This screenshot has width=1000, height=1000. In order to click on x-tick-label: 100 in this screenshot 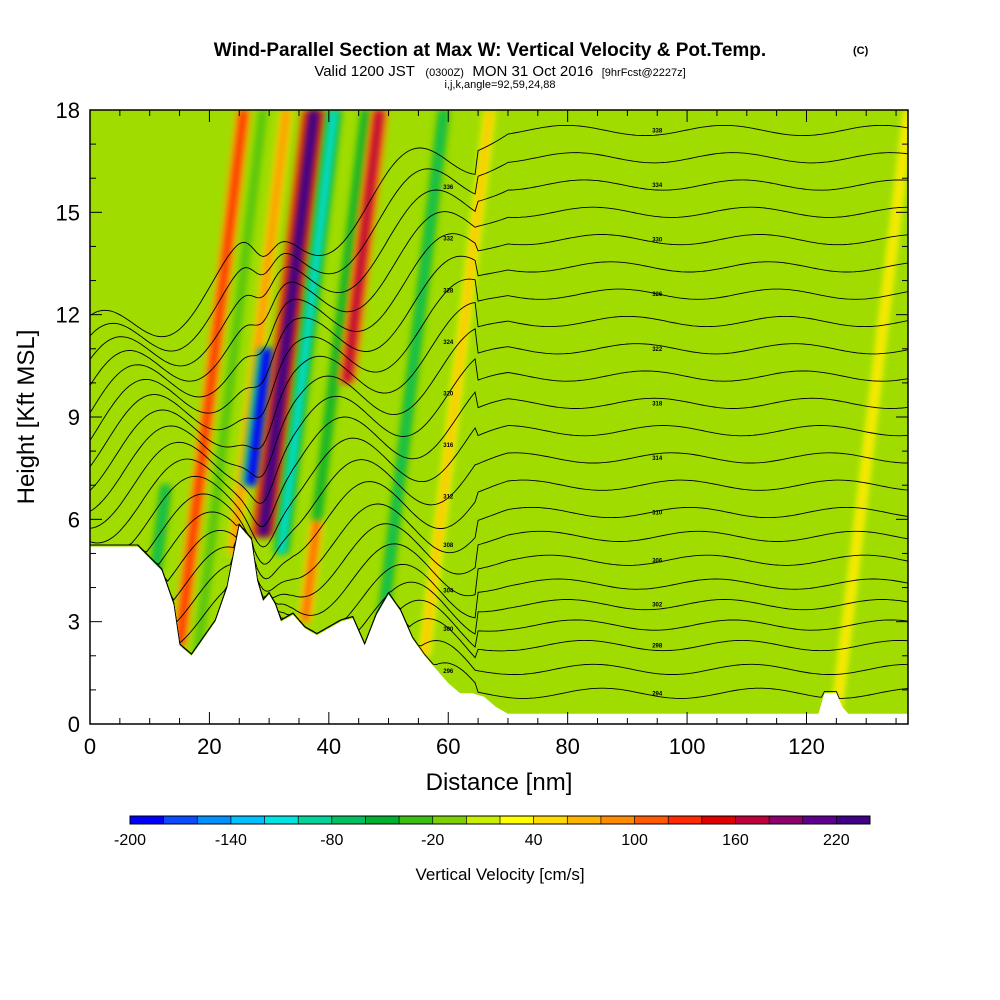, I will do `click(687, 746)`.